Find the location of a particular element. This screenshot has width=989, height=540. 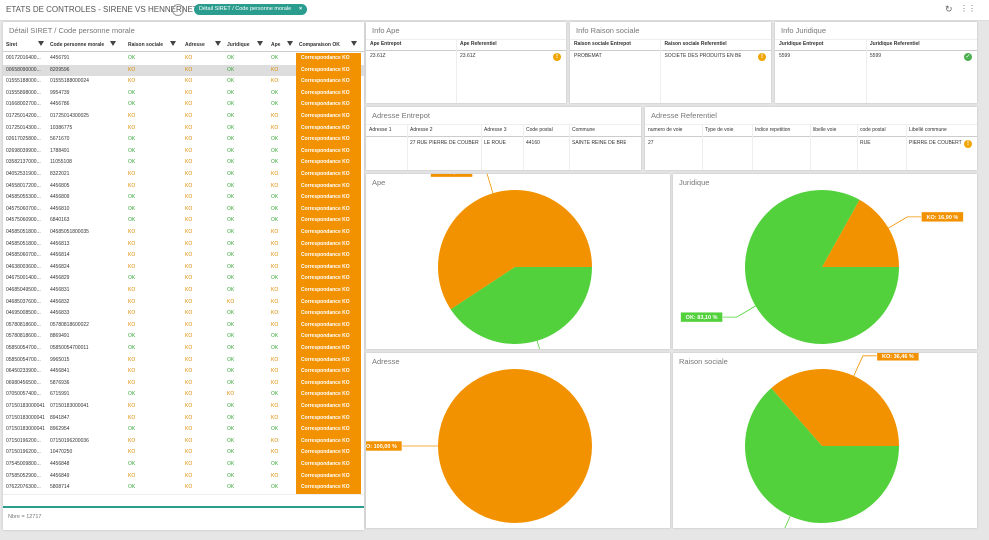

cell-text: 5599 is located at coordinates (785, 56).